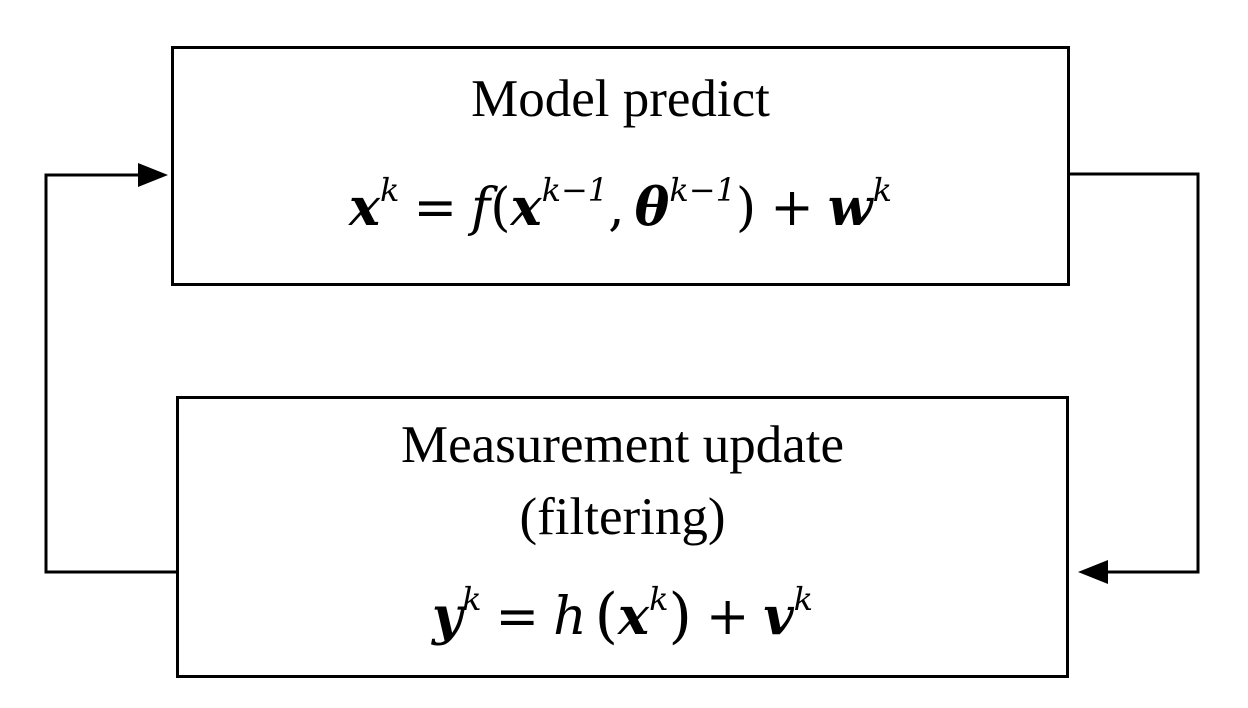 Image resolution: width=1248 pixels, height=708 pixels. I want to click on prev-state-var-x: x, so click(526, 207).